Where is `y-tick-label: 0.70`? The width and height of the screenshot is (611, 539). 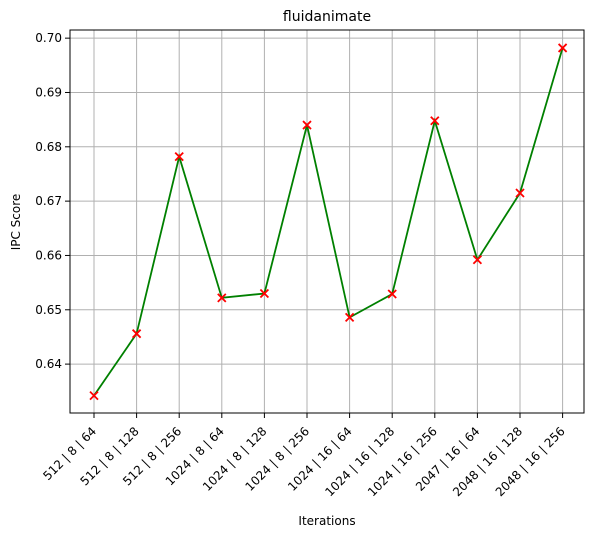
y-tick-label: 0.70 is located at coordinates (48, 38).